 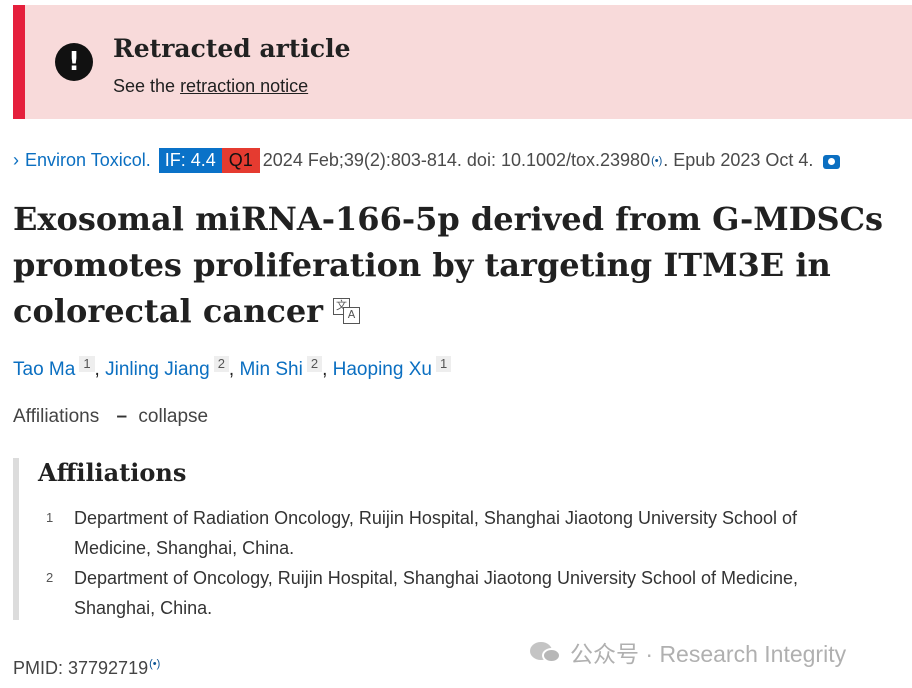 I want to click on quartile-badge: Q1, so click(x=240, y=160).